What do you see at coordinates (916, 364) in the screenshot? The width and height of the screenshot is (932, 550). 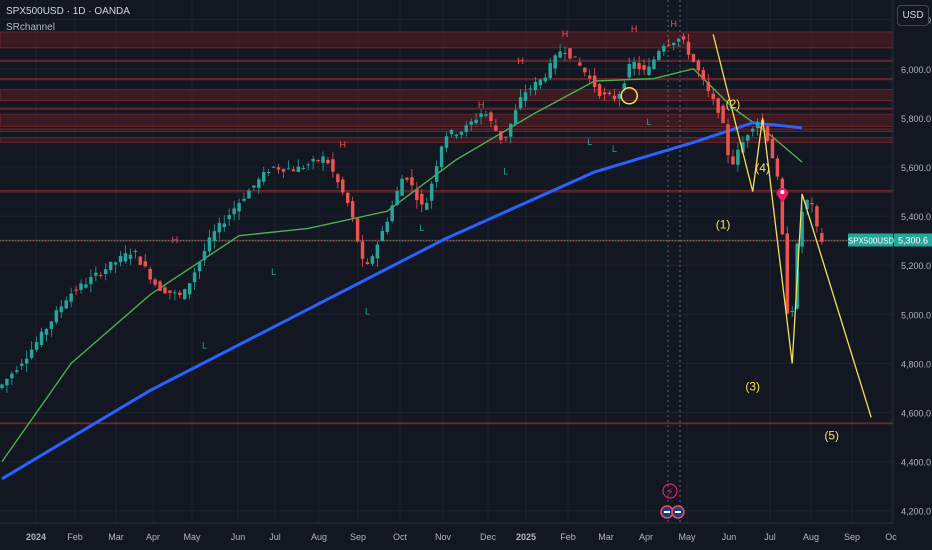 I see `price-tick: 4,800.0` at bounding box center [916, 364].